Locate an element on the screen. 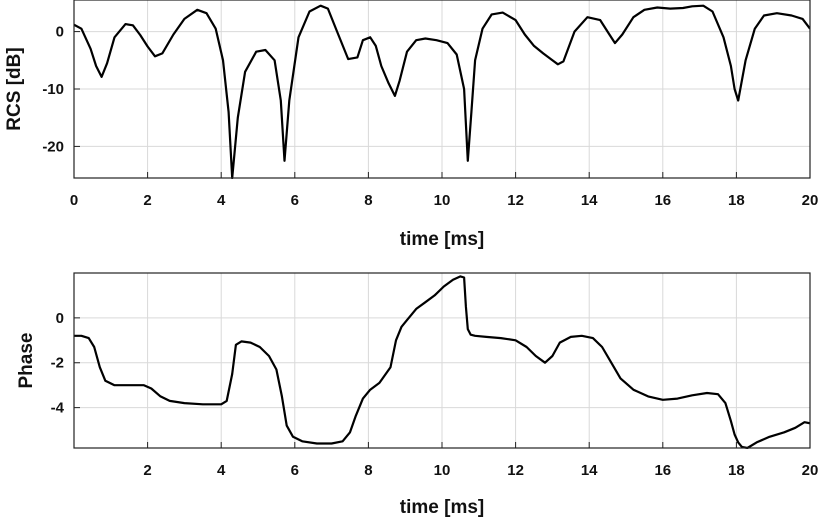  rcs-xtick-label-9: 18 is located at coordinates (736, 200).